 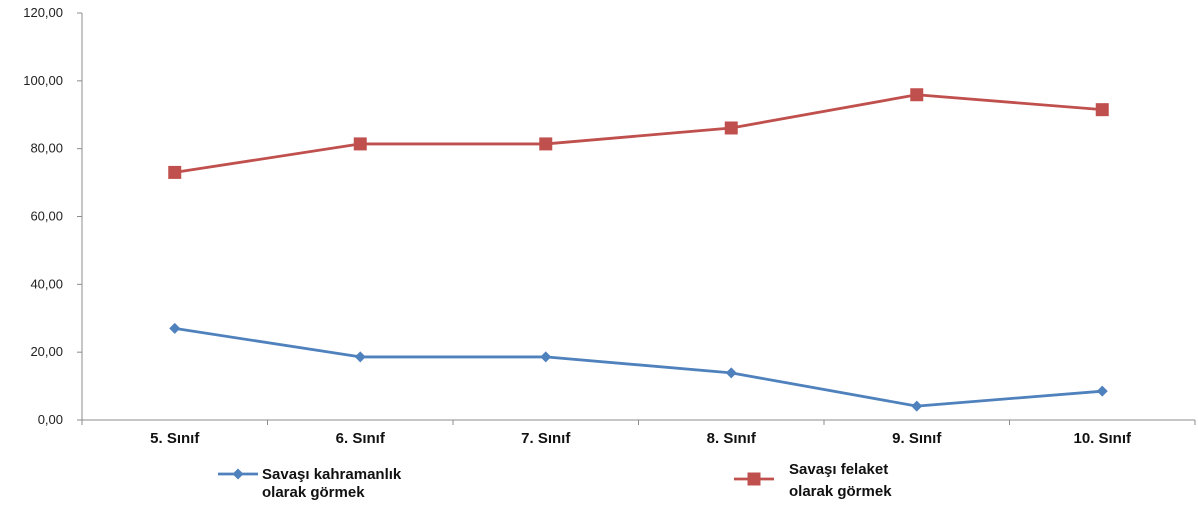 I want to click on x-tick-label: 5. Sınıf, so click(x=175, y=438).